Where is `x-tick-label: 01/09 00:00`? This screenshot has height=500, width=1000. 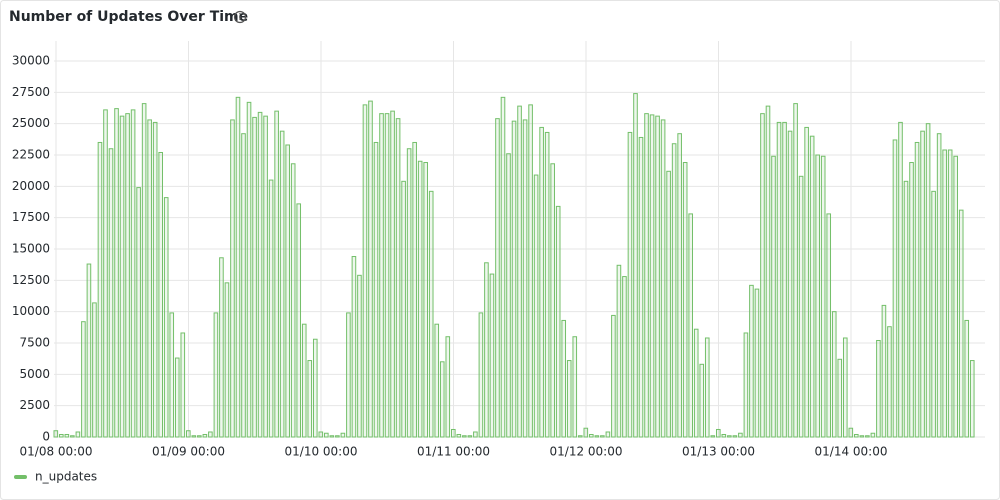
x-tick-label: 01/09 00:00 is located at coordinates (188, 452).